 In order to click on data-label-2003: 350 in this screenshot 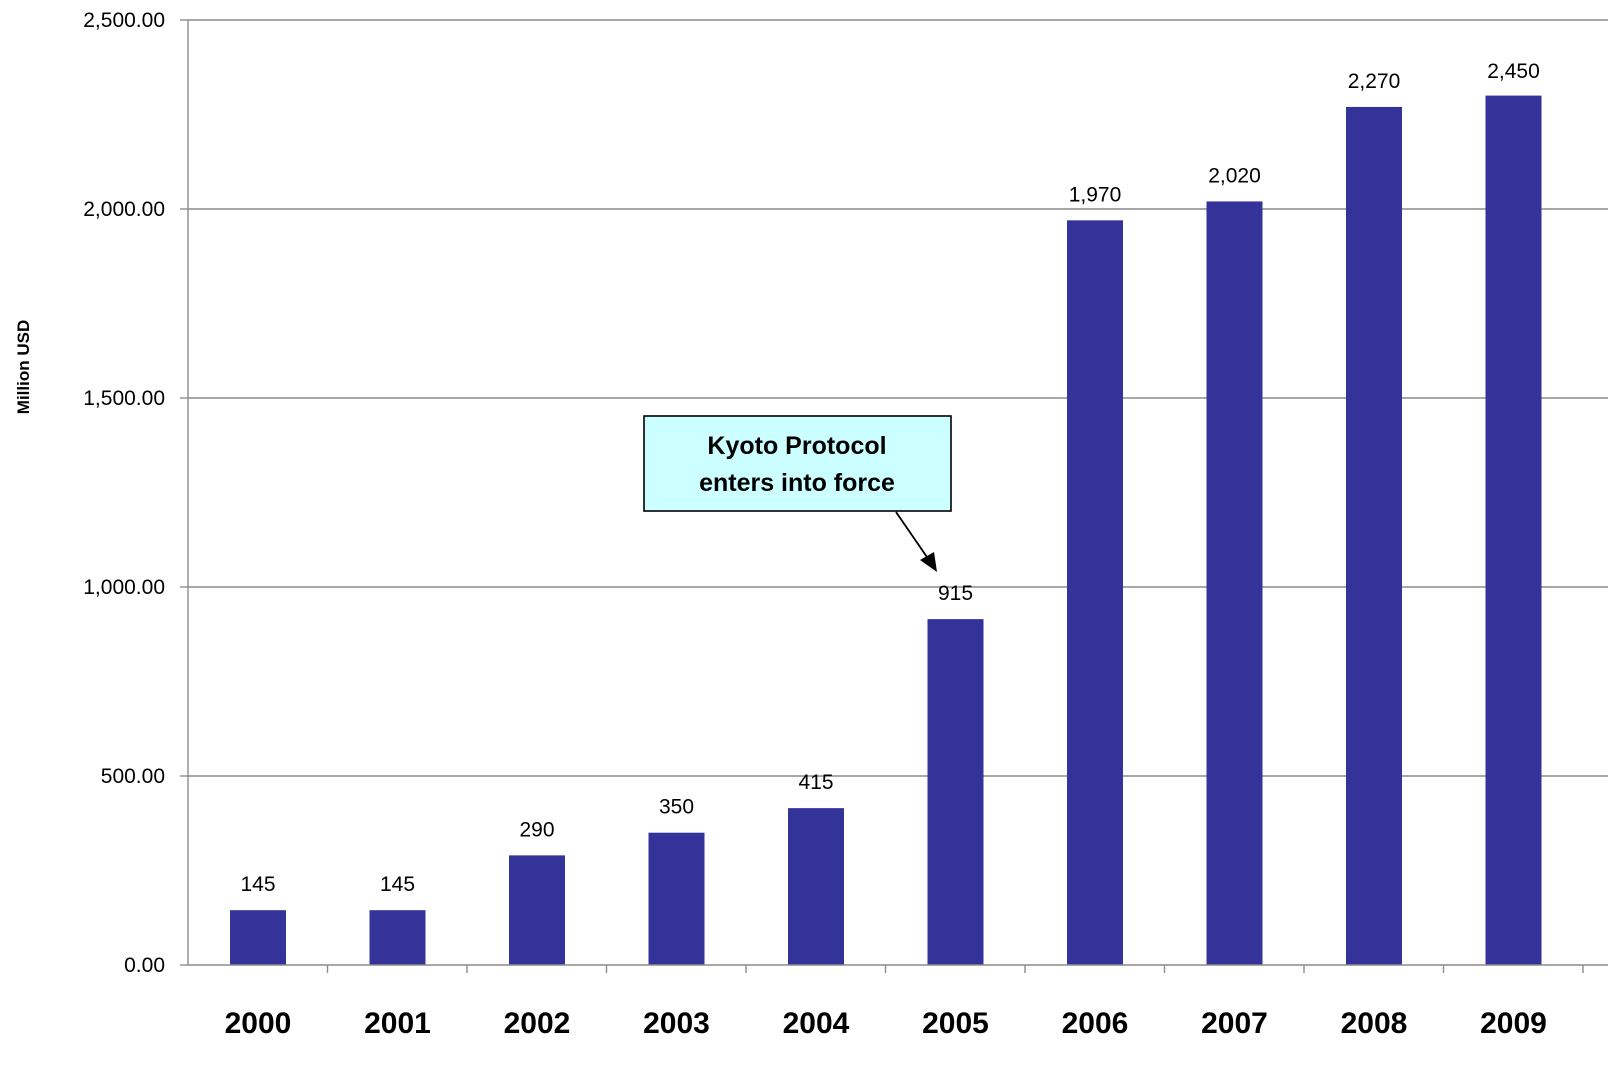, I will do `click(676, 807)`.